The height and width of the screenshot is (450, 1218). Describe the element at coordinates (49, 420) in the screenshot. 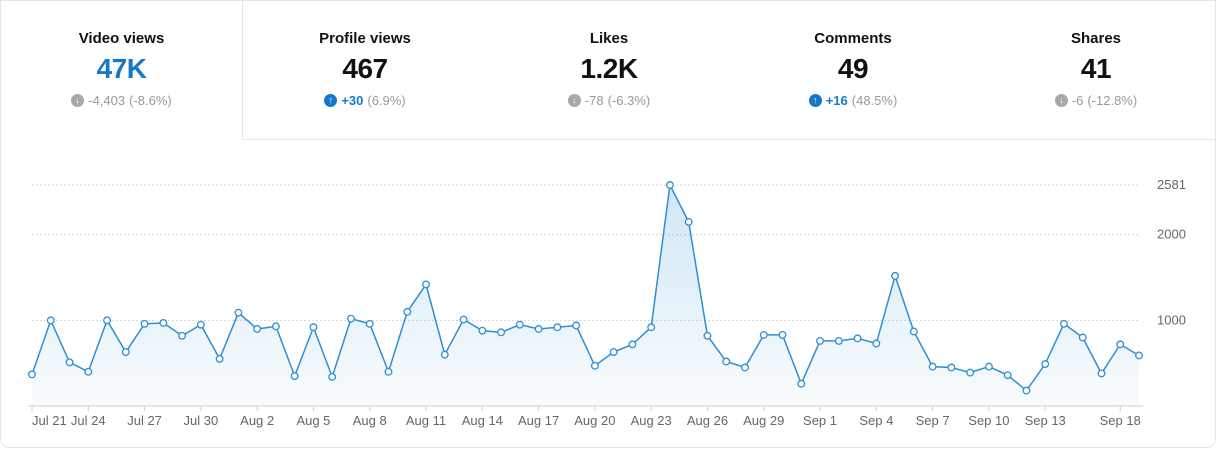

I see `x-tick-label: Jul 21` at that location.